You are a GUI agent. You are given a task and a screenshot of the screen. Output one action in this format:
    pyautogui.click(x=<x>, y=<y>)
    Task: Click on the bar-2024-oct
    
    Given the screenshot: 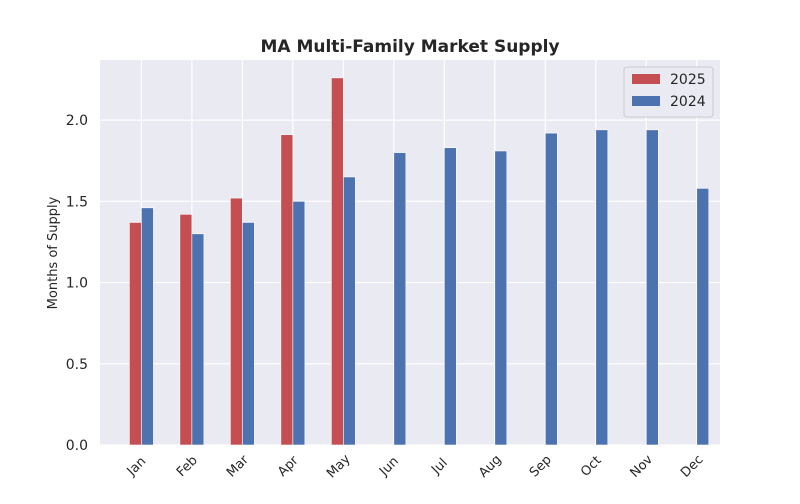 What is the action you would take?
    pyautogui.click(x=602, y=287)
    